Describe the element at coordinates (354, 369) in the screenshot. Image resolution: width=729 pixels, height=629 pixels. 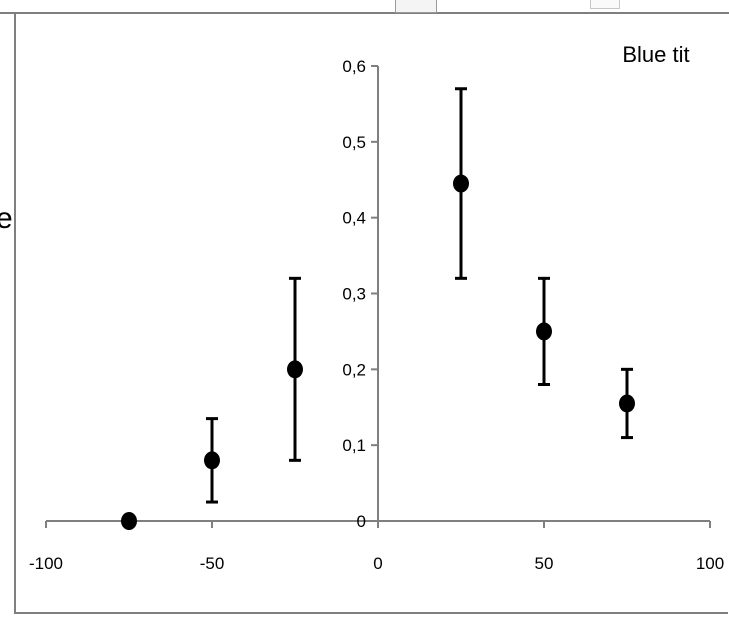
I see `y-tick-label: 0,2` at that location.